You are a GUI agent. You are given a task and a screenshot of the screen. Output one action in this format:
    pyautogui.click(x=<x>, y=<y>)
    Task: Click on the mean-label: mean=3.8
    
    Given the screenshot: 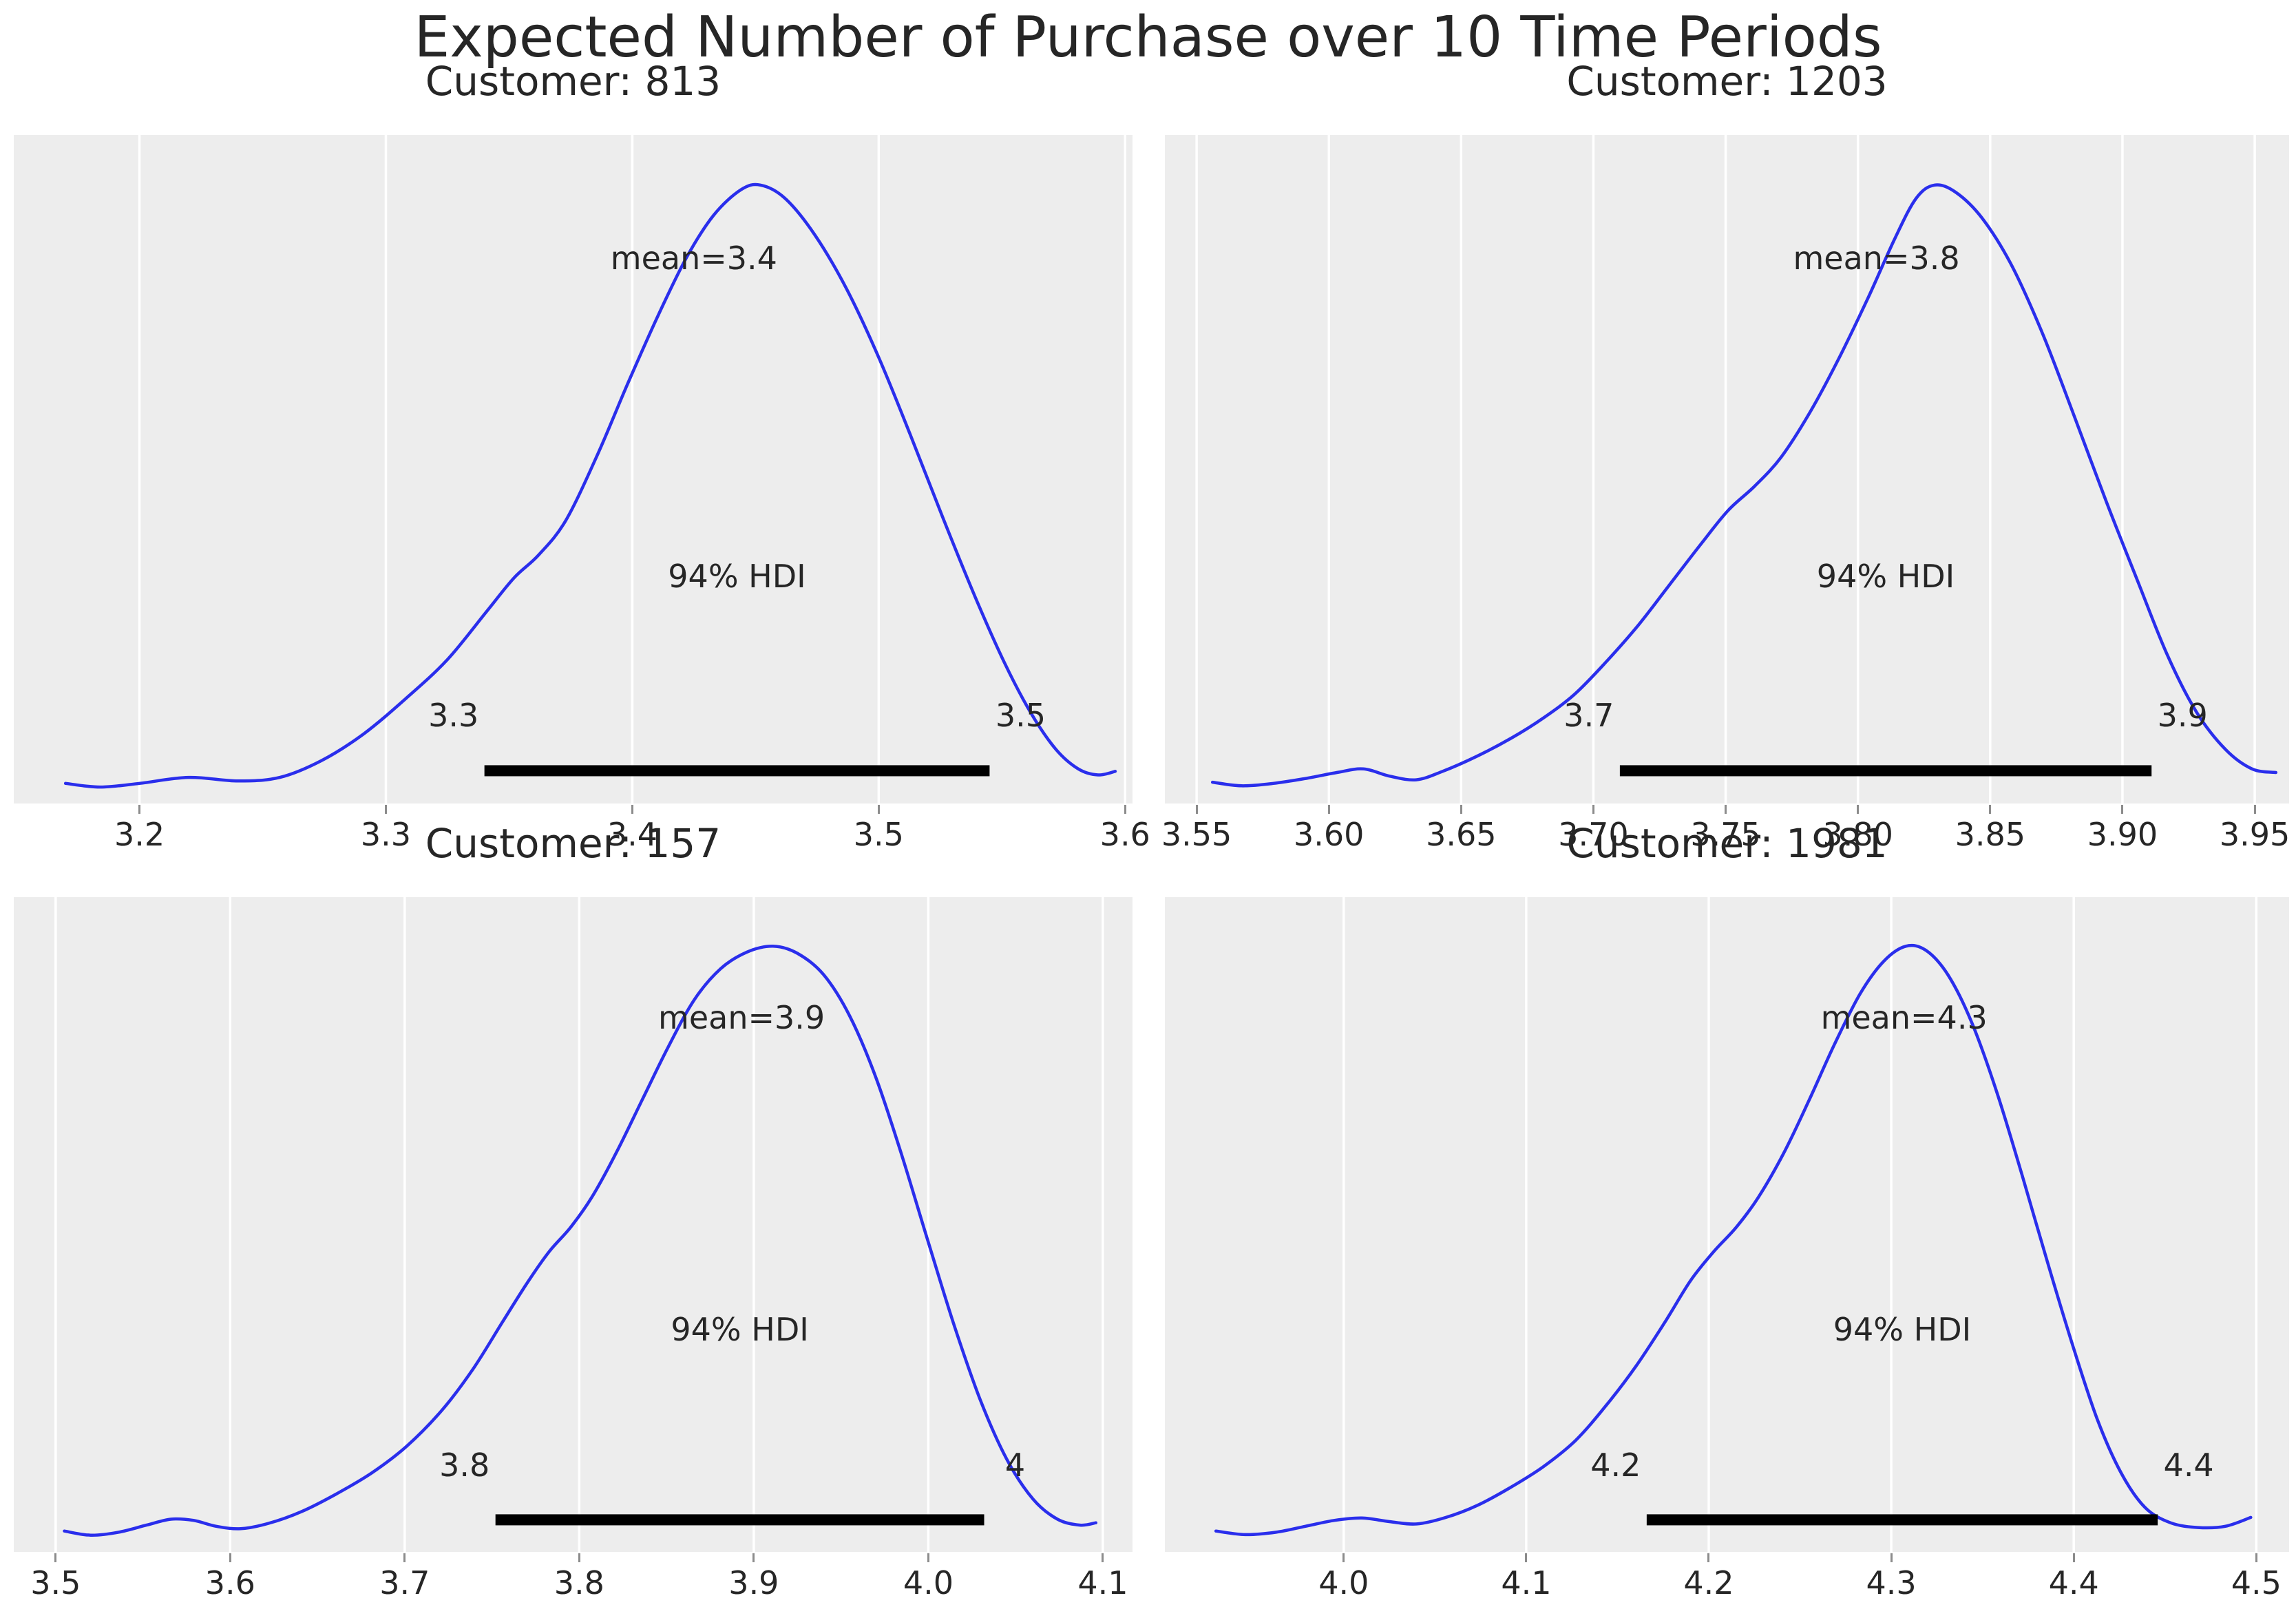 What is the action you would take?
    pyautogui.click(x=1876, y=258)
    